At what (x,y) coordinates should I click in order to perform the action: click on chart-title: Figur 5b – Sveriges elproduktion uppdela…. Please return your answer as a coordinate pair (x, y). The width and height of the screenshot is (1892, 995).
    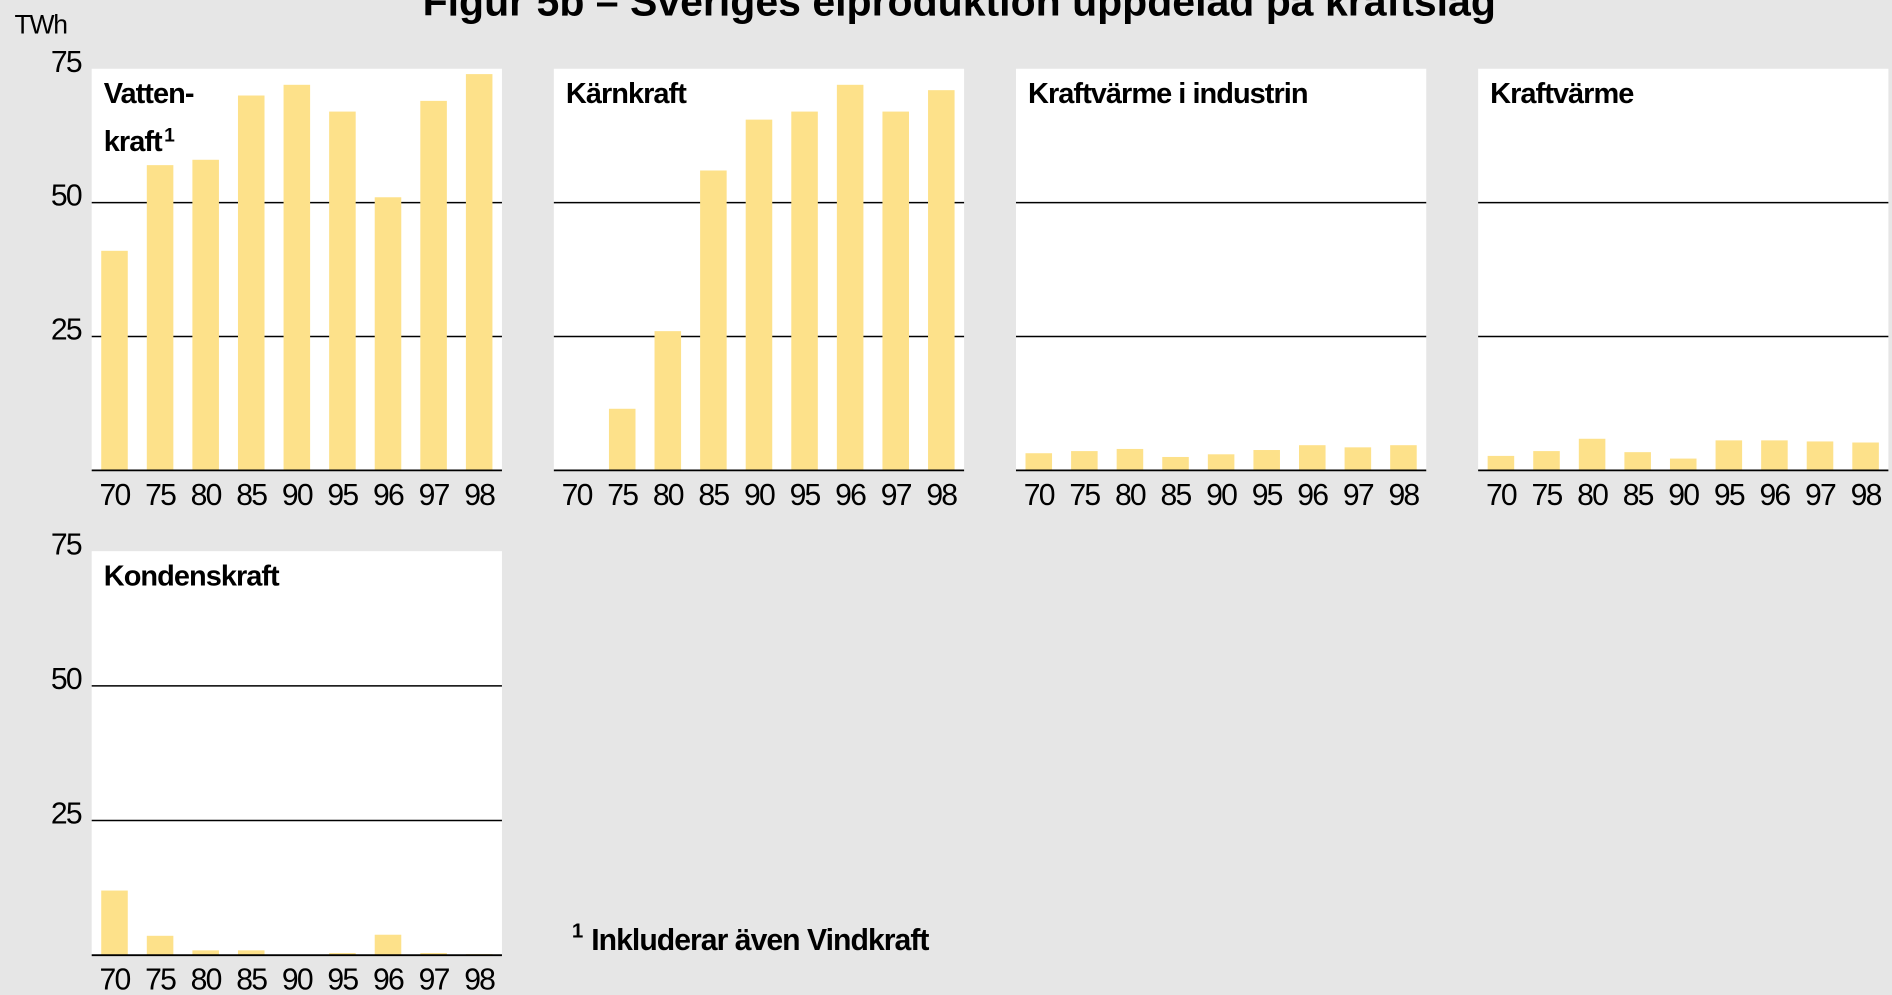
    Looking at the image, I should click on (959, 12).